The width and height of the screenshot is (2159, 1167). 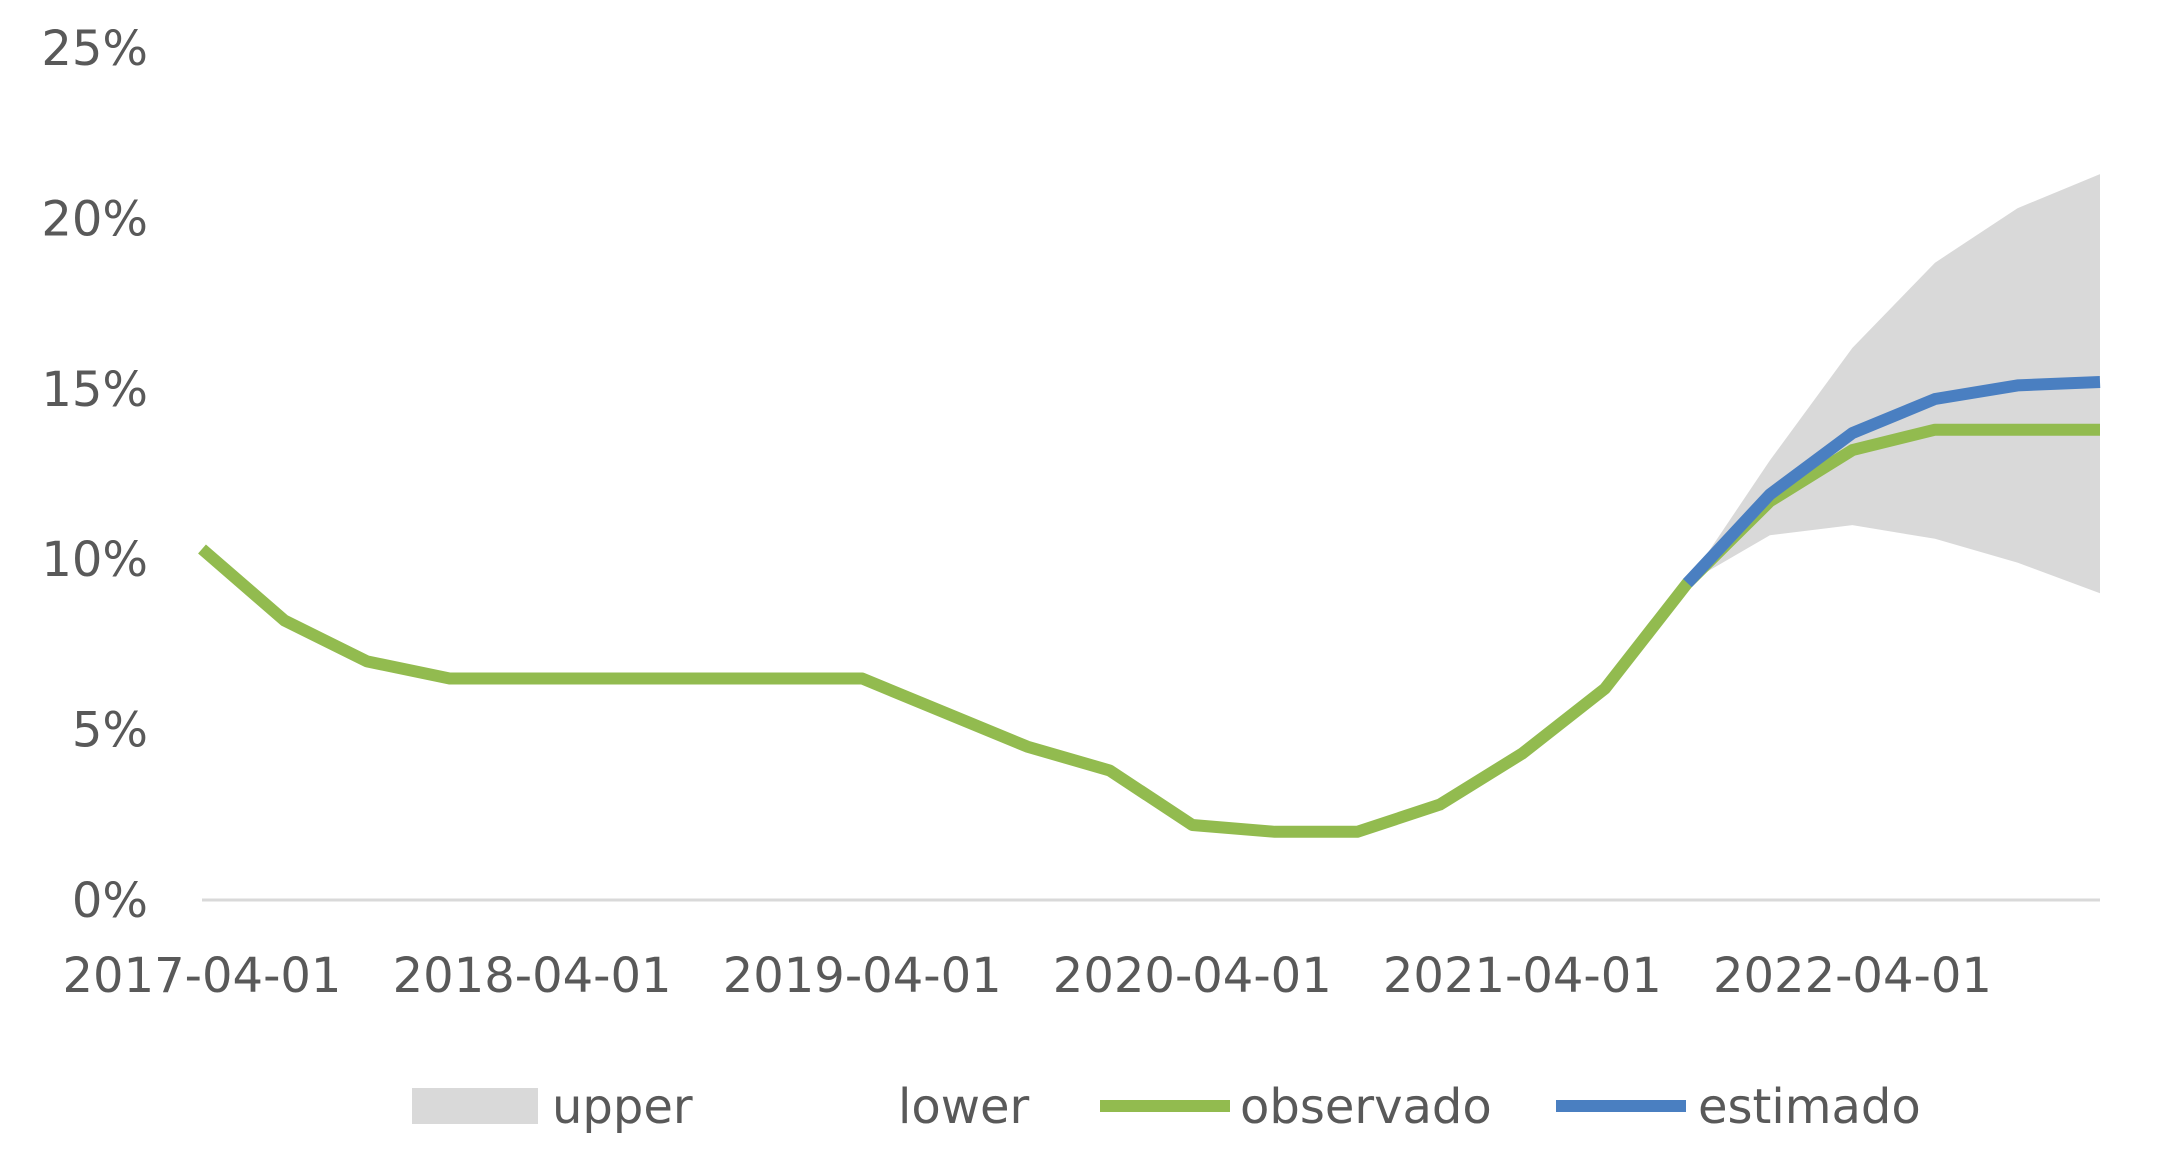 What do you see at coordinates (94, 560) in the screenshot?
I see `y-tick-label: 10%` at bounding box center [94, 560].